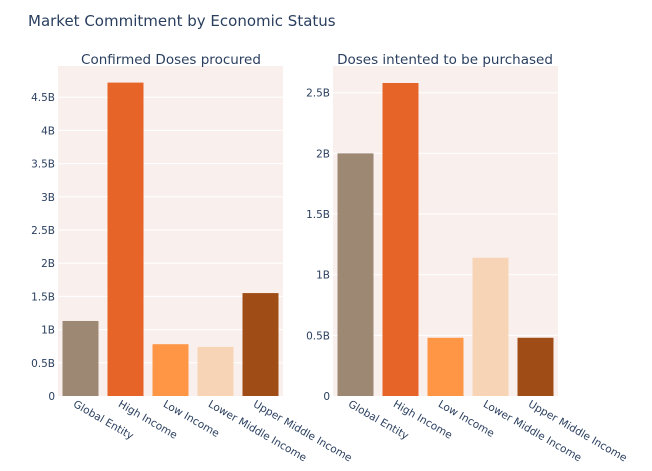 The height and width of the screenshot is (471, 652). What do you see at coordinates (445, 60) in the screenshot?
I see `subplot-title-intended: Doses intented to be purchased` at bounding box center [445, 60].